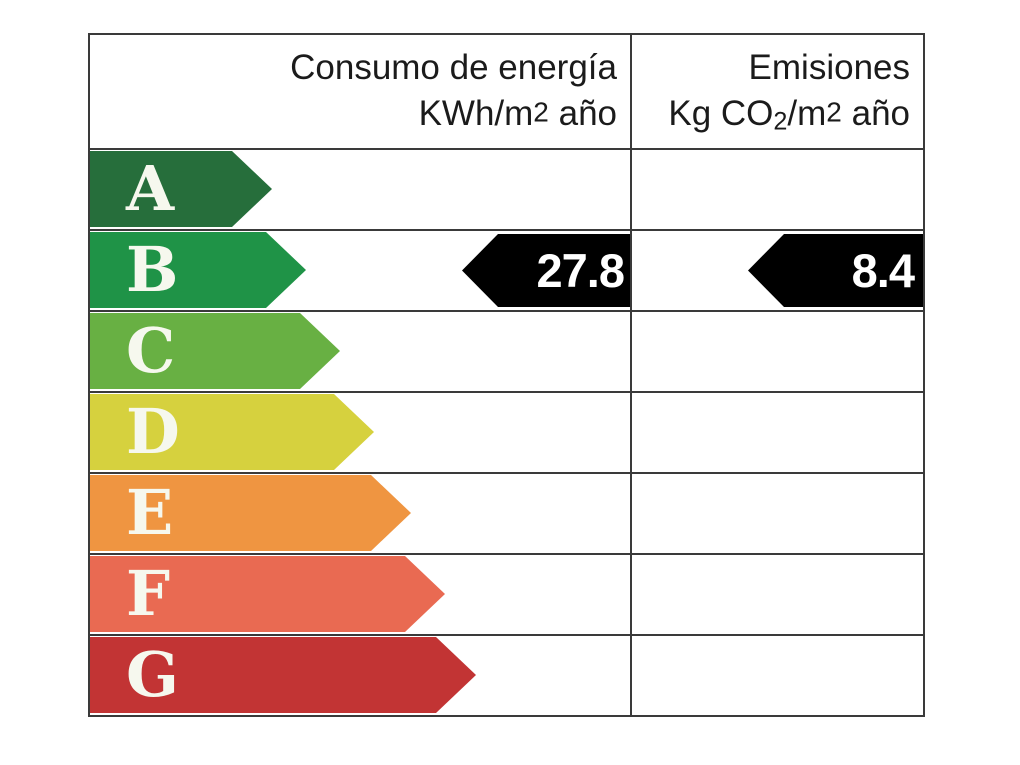  What do you see at coordinates (776, 594) in the screenshot?
I see `emissions-cell-f` at bounding box center [776, 594].